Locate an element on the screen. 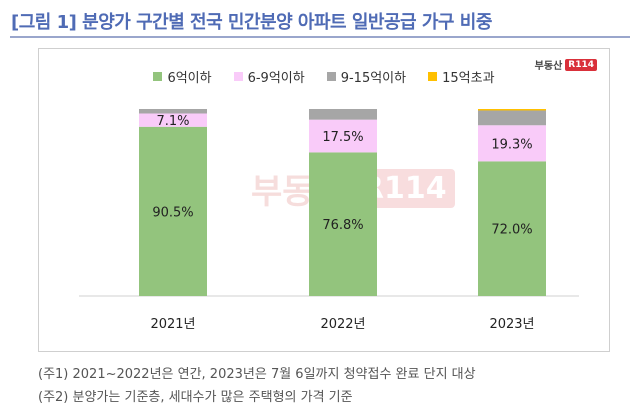 This screenshot has width=640, height=413. brand-logo-text: 부동산 is located at coordinates (548, 66).